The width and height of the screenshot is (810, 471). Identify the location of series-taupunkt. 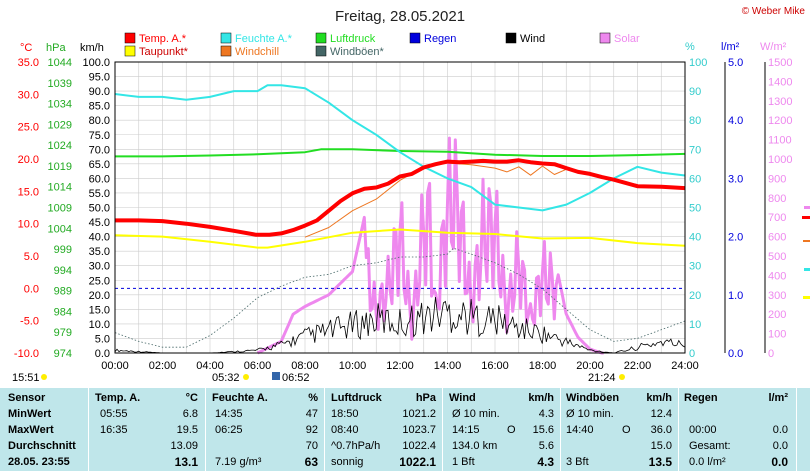
(400, 238).